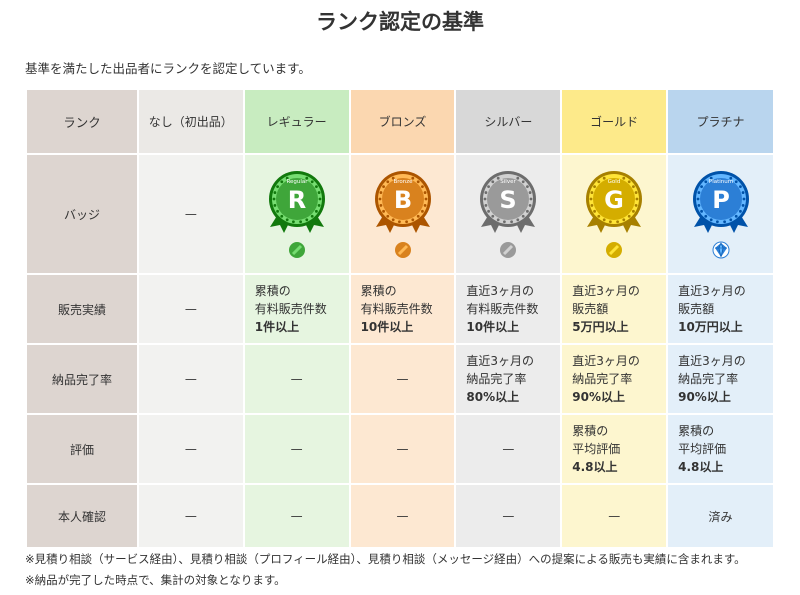 The image size is (800, 595). Describe the element at coordinates (190, 379) in the screenshot. I see `delivery-none: —` at that location.